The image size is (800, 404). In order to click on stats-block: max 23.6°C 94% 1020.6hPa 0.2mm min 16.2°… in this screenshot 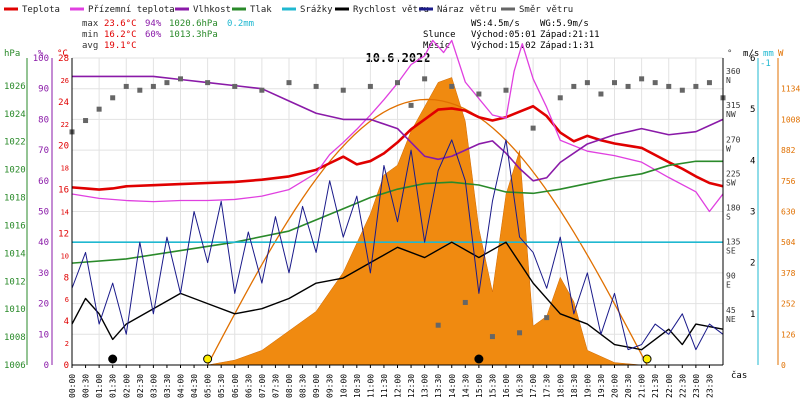, I will do `click(341, 35)`.